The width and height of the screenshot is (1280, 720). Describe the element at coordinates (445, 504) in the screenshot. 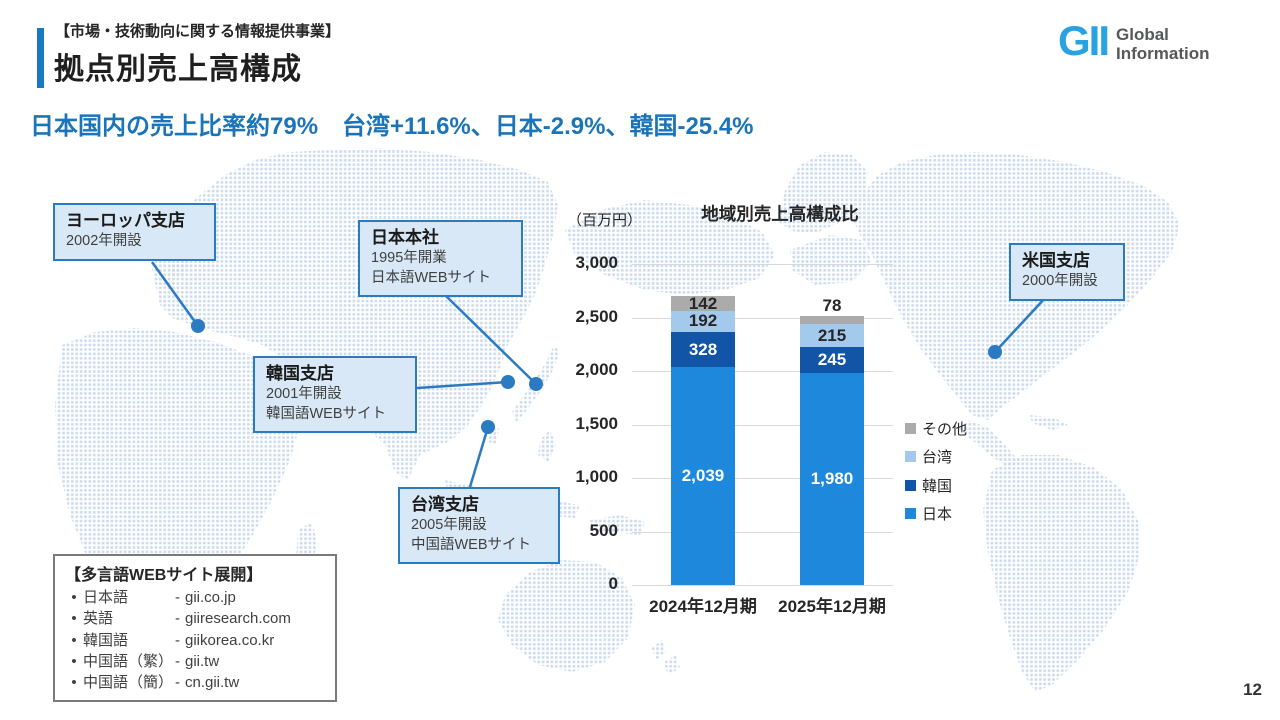

I see `callout-title: 台湾支店` at that location.